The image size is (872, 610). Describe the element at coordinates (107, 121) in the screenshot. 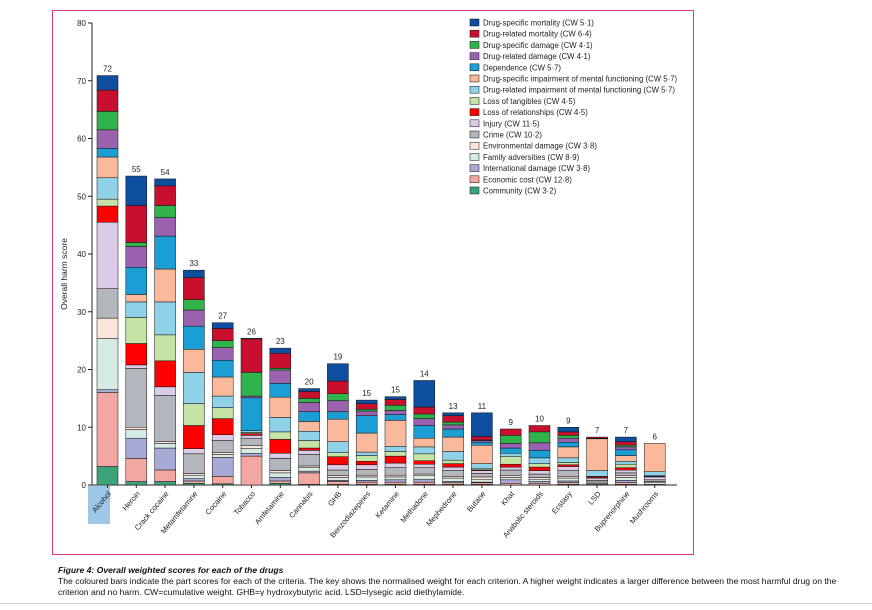

I see `bar-alcohol-drug-specific-damage` at that location.